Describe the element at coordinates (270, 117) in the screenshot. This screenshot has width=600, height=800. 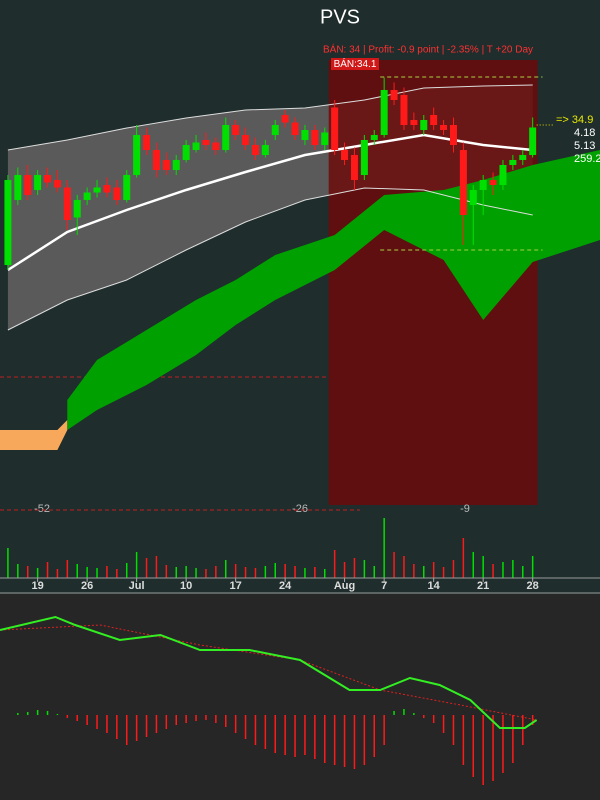
I see `band-upper` at that location.